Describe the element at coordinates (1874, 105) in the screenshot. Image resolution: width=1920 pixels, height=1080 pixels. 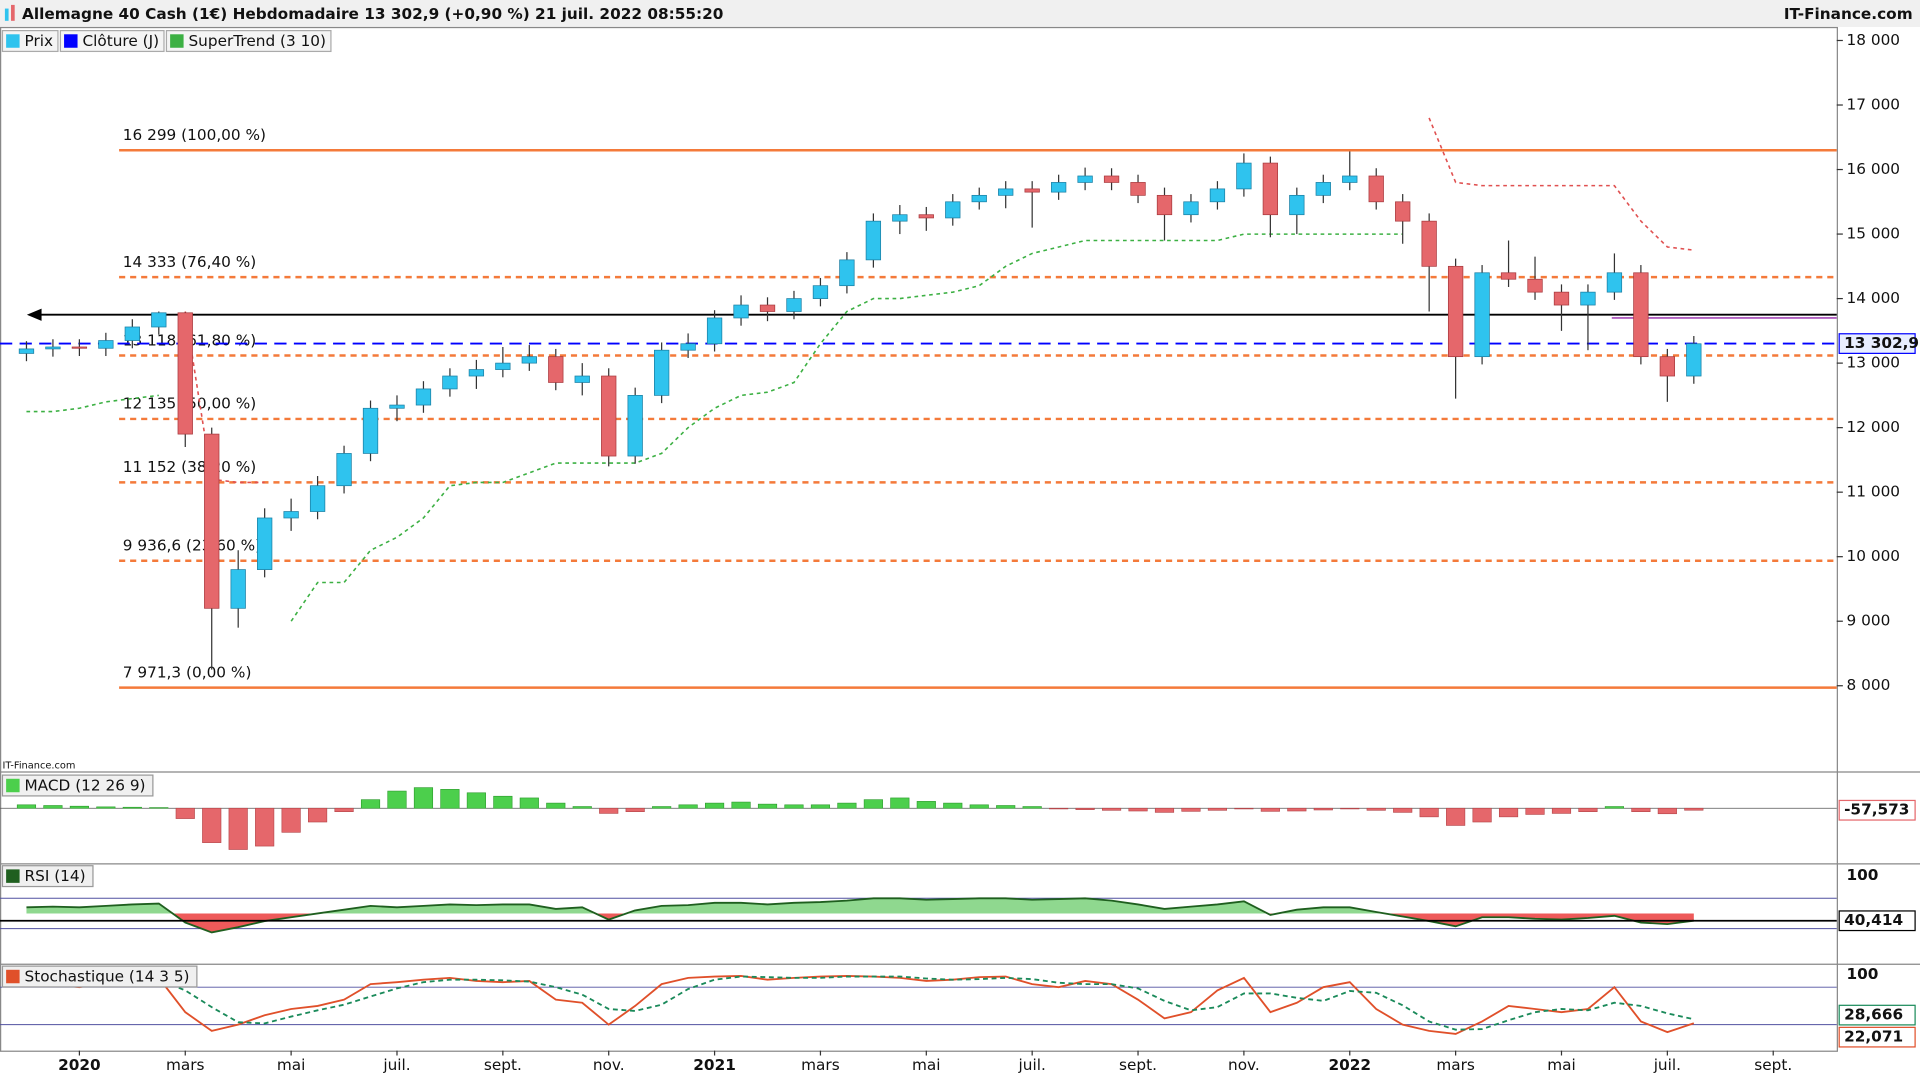
I see `y-tick-label: 17 000` at that location.